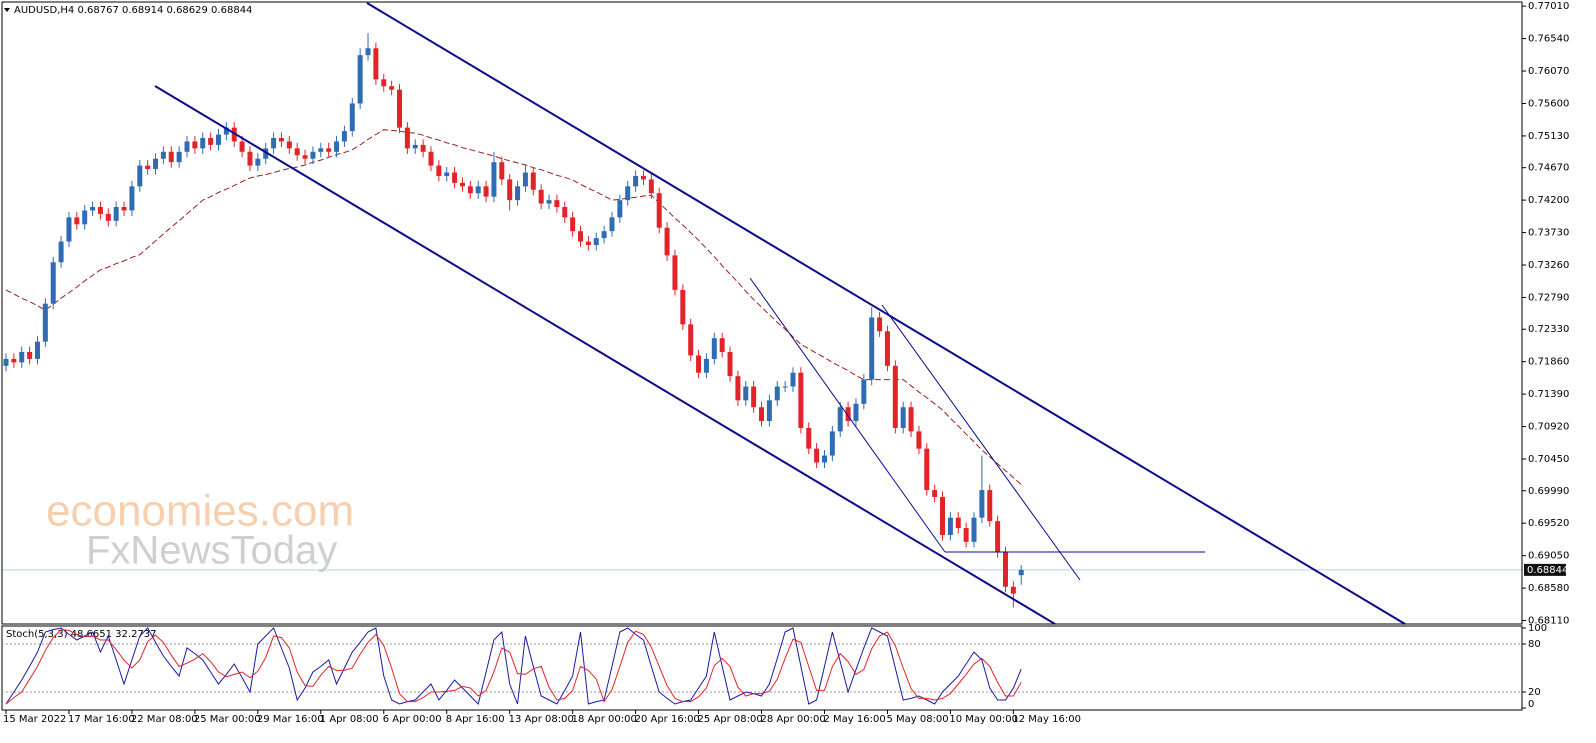 This screenshot has width=1596, height=743. What do you see at coordinates (1548, 297) in the screenshot?
I see `y-tick-label: 0.72790` at bounding box center [1548, 297].